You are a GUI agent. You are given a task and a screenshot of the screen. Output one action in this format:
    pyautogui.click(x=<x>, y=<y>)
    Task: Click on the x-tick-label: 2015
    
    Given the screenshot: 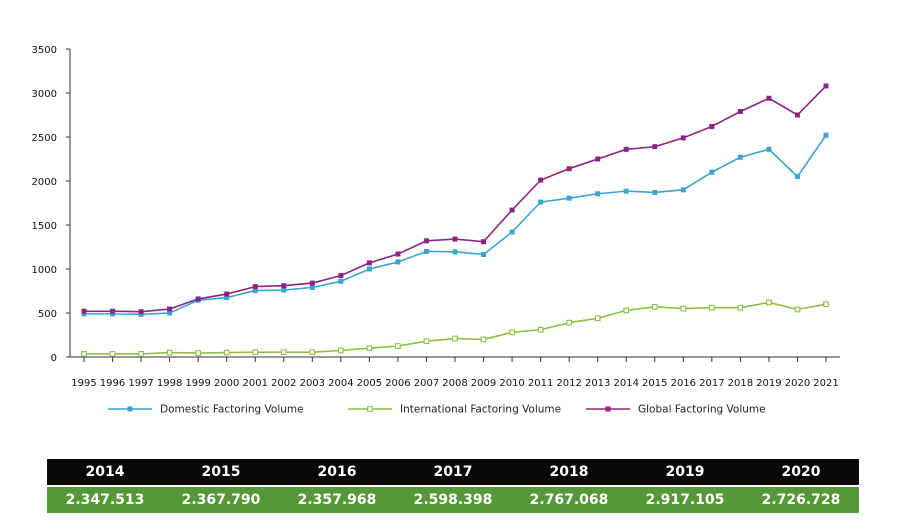 What is the action you would take?
    pyautogui.click(x=654, y=383)
    